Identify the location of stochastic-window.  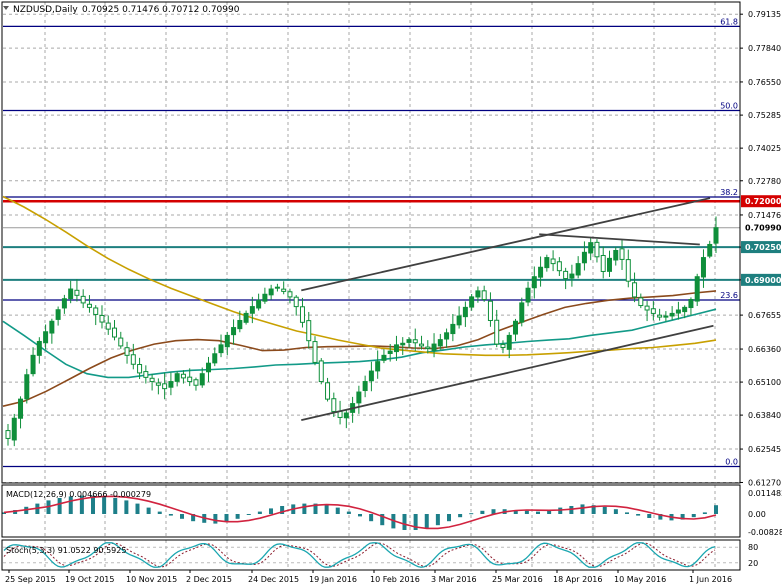
(371, 555).